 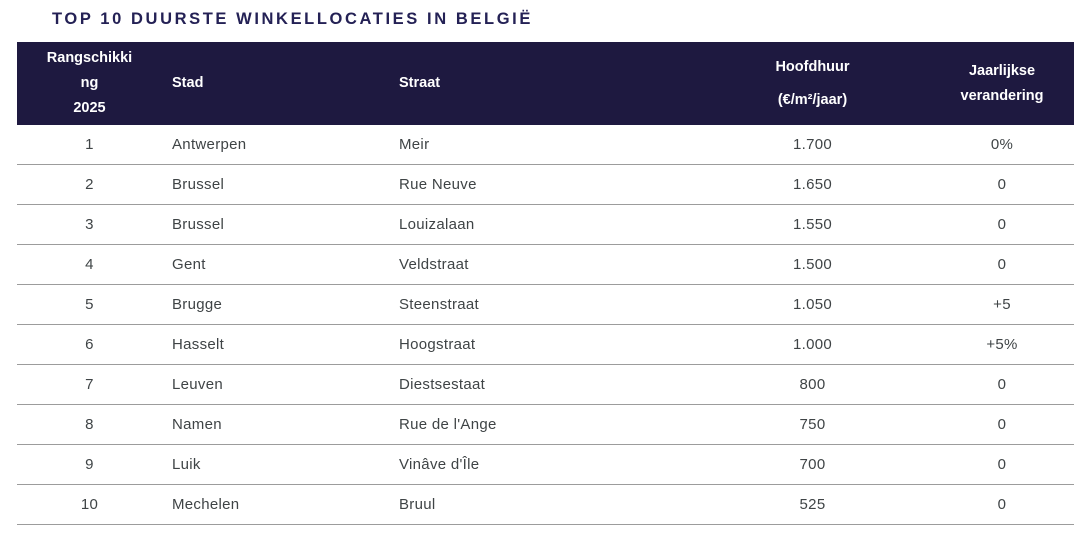 What do you see at coordinates (278, 344) in the screenshot?
I see `cell-stad: Hasselt` at bounding box center [278, 344].